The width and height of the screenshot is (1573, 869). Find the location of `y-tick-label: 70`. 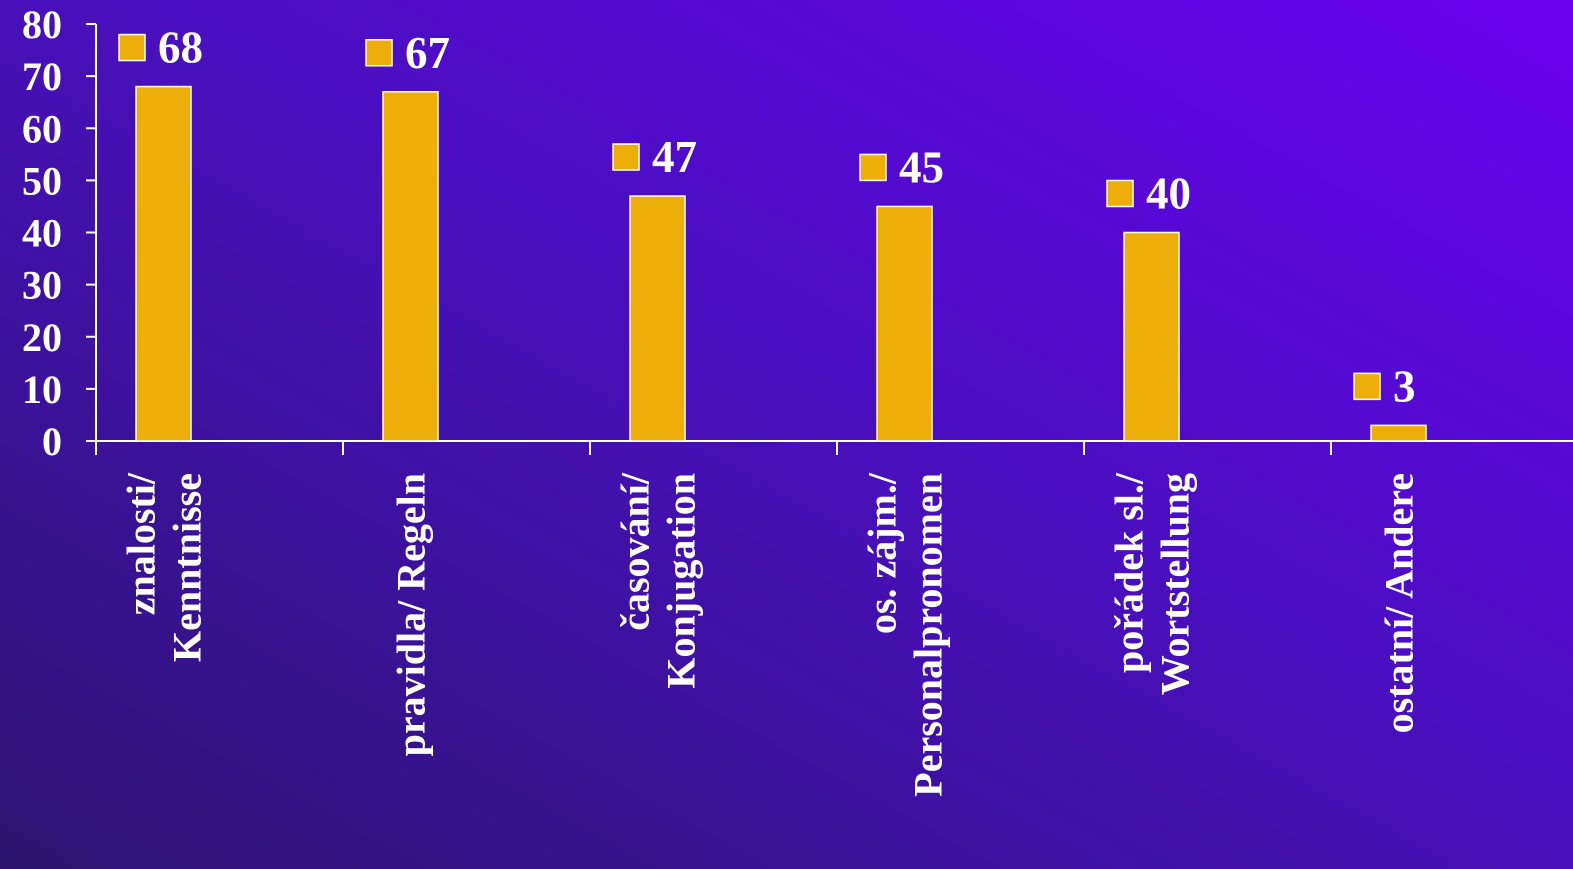

y-tick-label: 70 is located at coordinates (42, 76).